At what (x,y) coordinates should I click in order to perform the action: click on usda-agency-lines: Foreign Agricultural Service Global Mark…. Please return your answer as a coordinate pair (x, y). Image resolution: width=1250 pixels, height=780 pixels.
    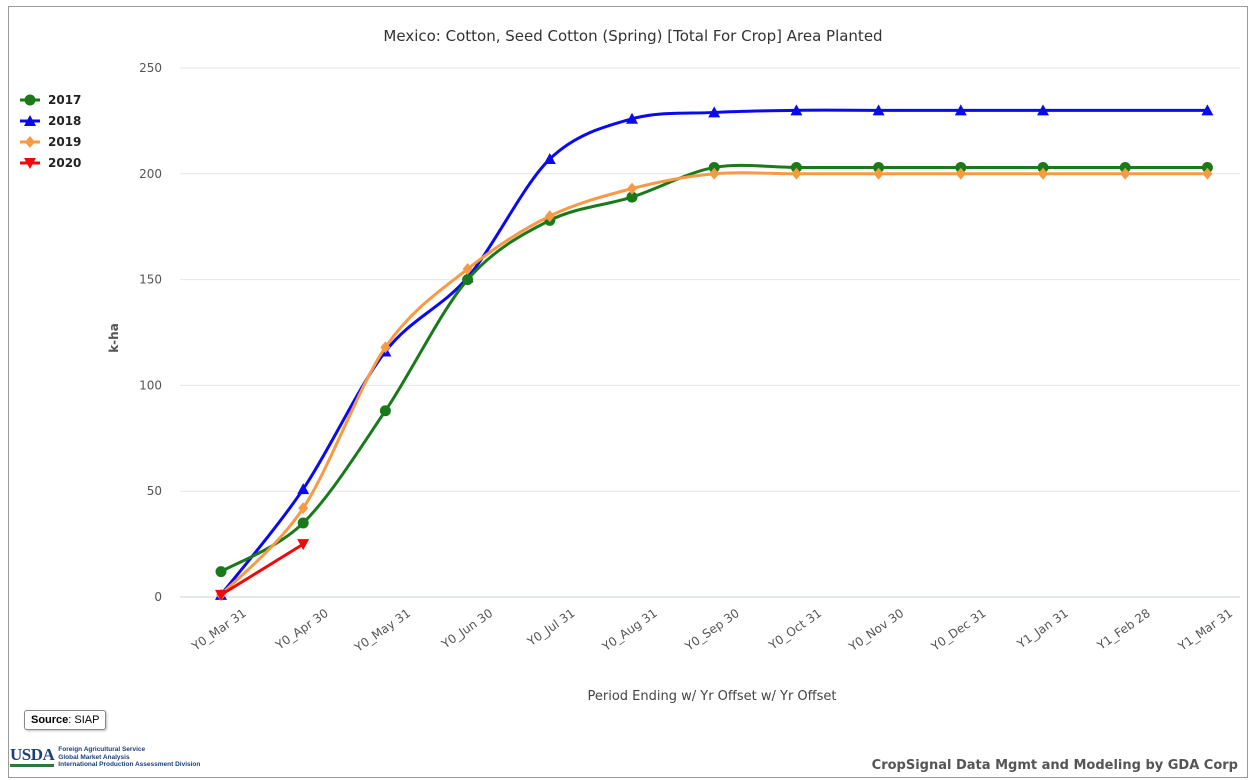
    Looking at the image, I should click on (129, 757).